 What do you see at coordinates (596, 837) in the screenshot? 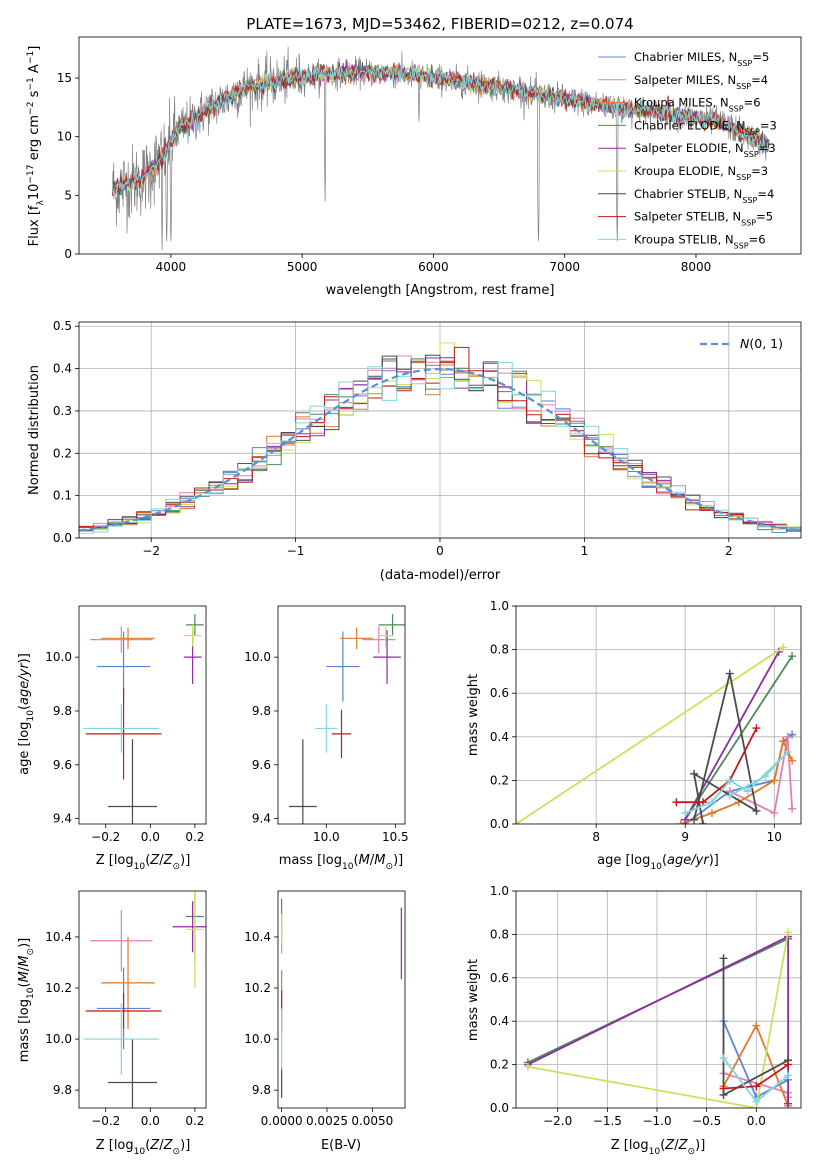
I see `tick-label-x: 8` at bounding box center [596, 837].